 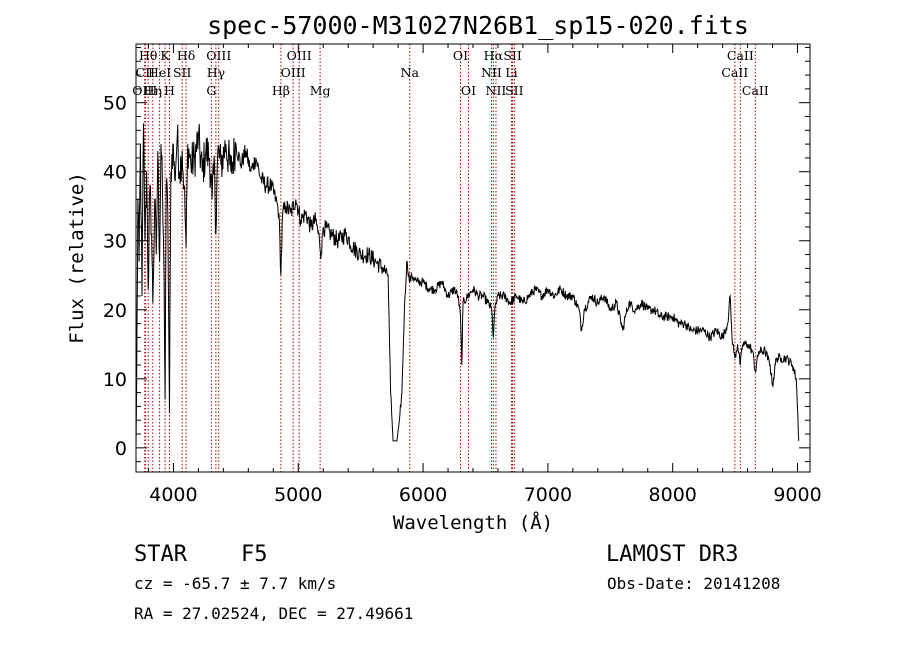 I want to click on x-tick-label: 4000, so click(x=173, y=495).